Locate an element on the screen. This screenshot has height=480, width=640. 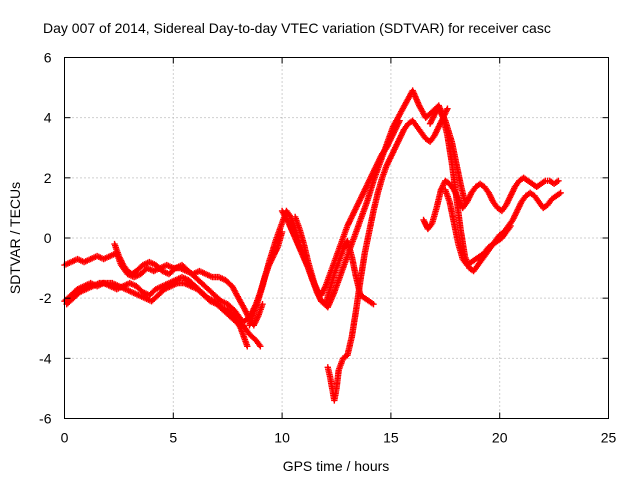
y-tick-label: 0 is located at coordinates (48, 238).